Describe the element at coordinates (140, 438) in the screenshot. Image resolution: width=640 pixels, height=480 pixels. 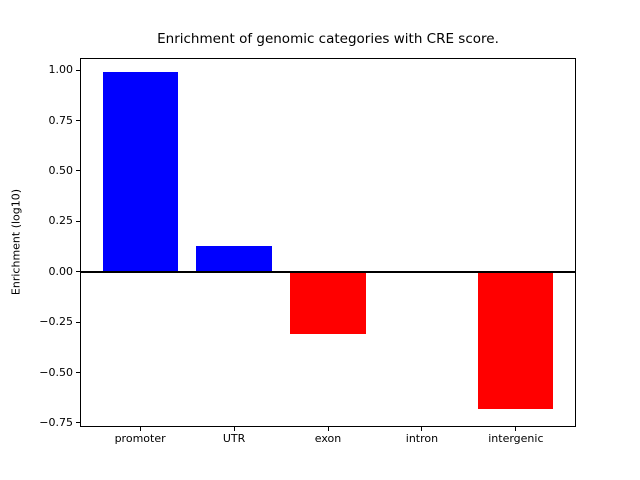
I see `x-tick-label-promoter: promoter` at that location.